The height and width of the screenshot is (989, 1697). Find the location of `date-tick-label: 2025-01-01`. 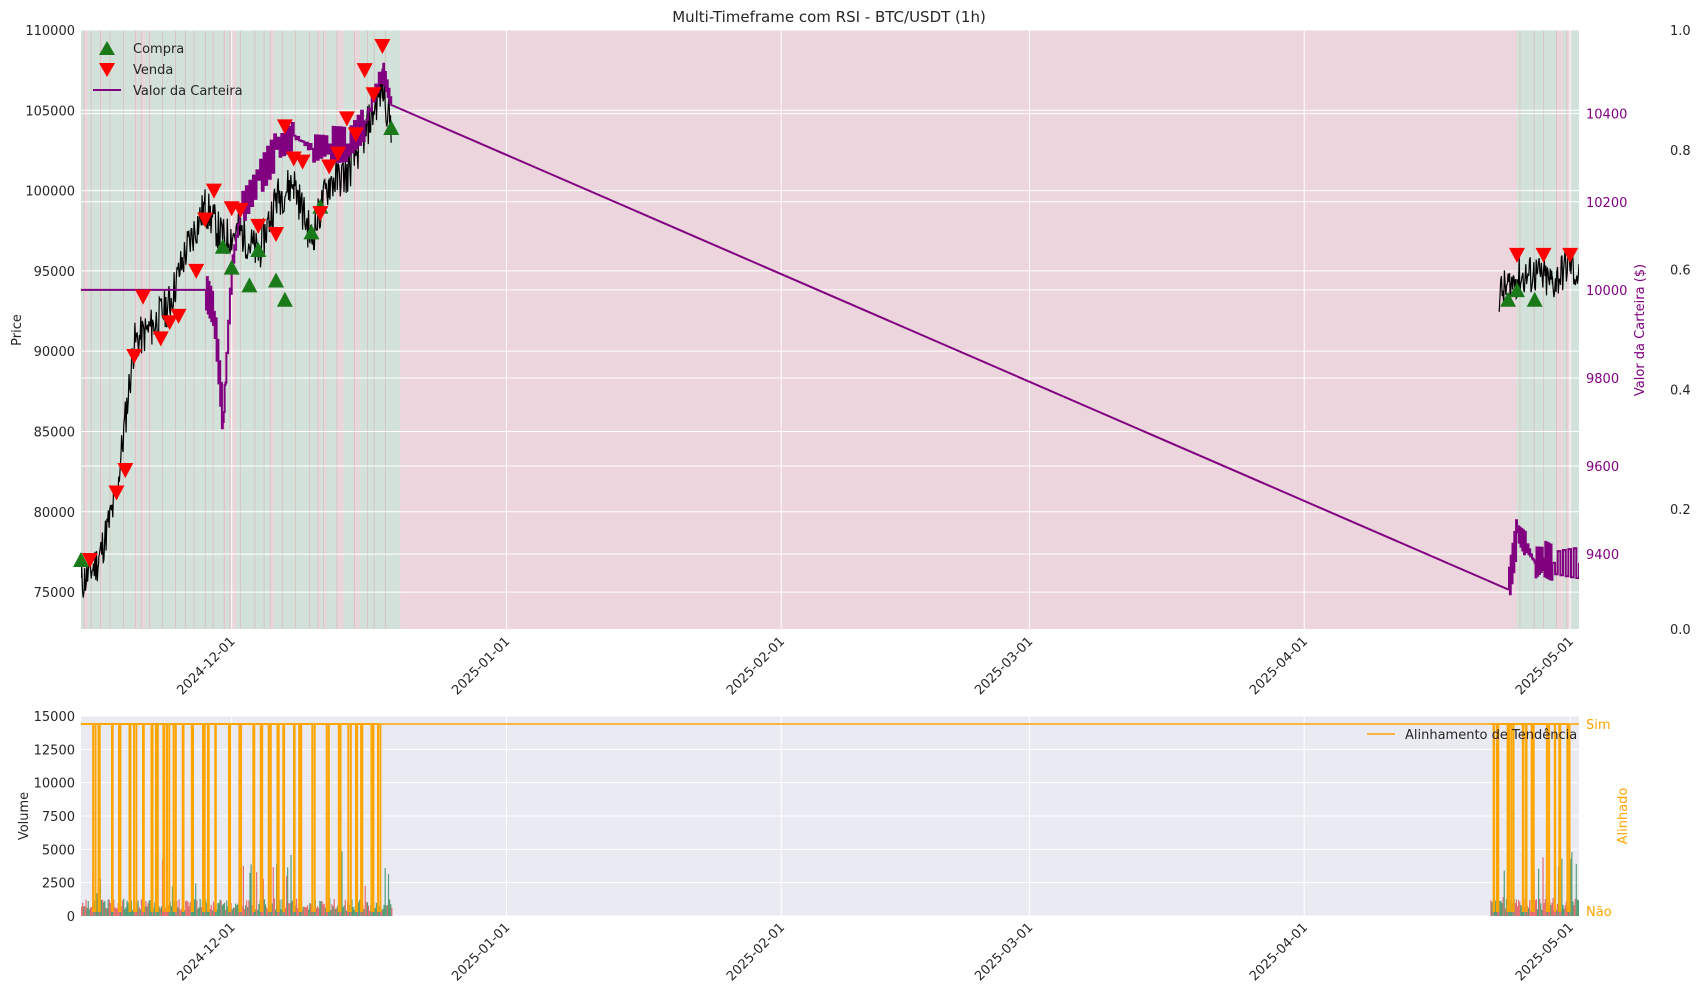

date-tick-label: 2025-01-01 is located at coordinates (481, 952).